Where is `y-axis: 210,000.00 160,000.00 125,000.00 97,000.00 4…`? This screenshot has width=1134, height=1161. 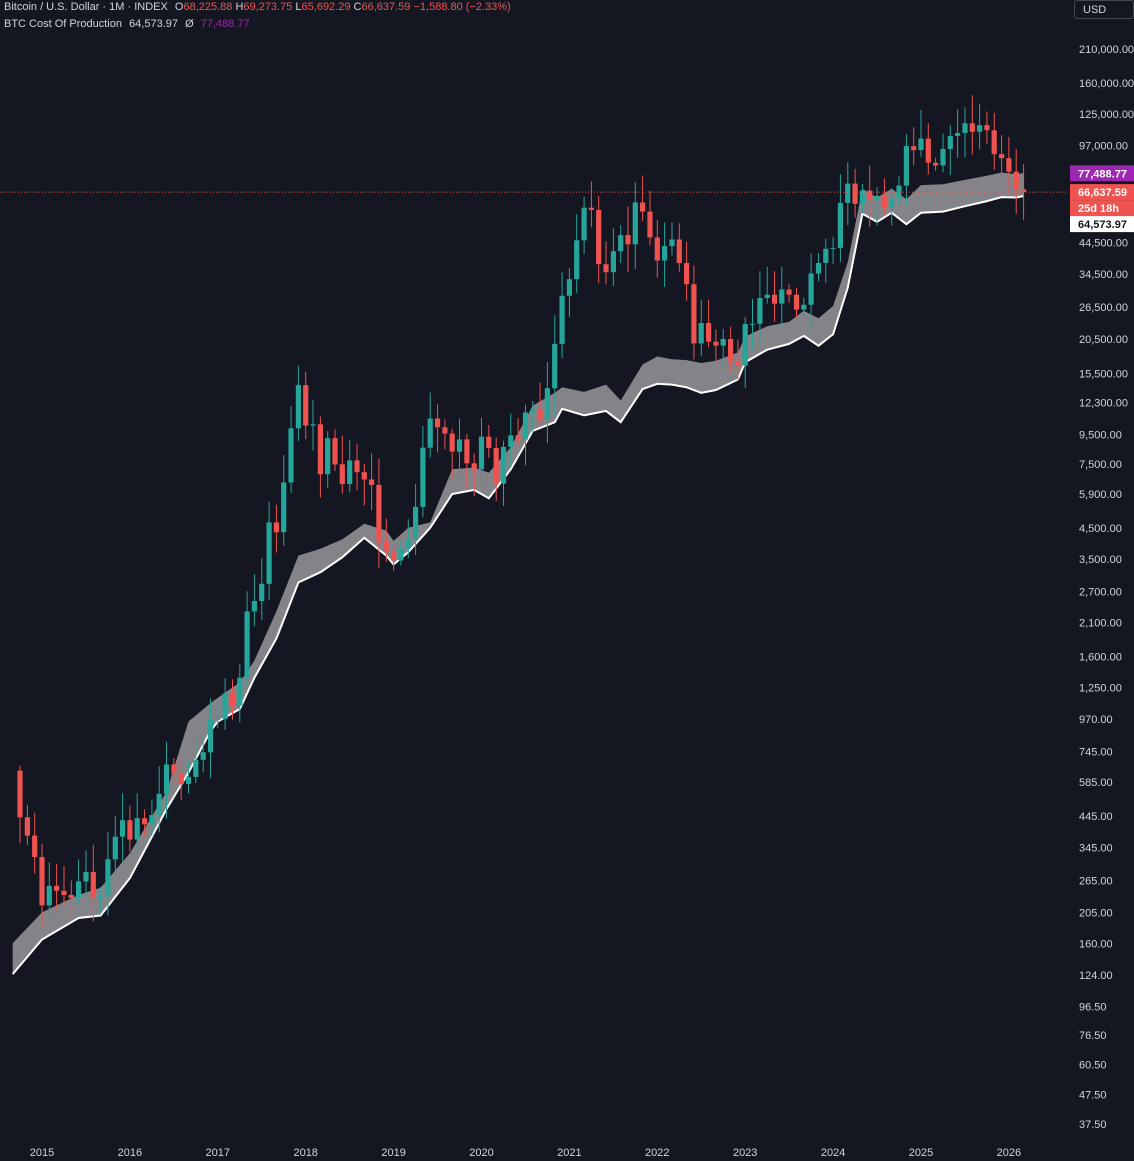
y-axis: 210,000.00 160,000.00 125,000.00 97,000.00 4… is located at coordinates (1106, 587).